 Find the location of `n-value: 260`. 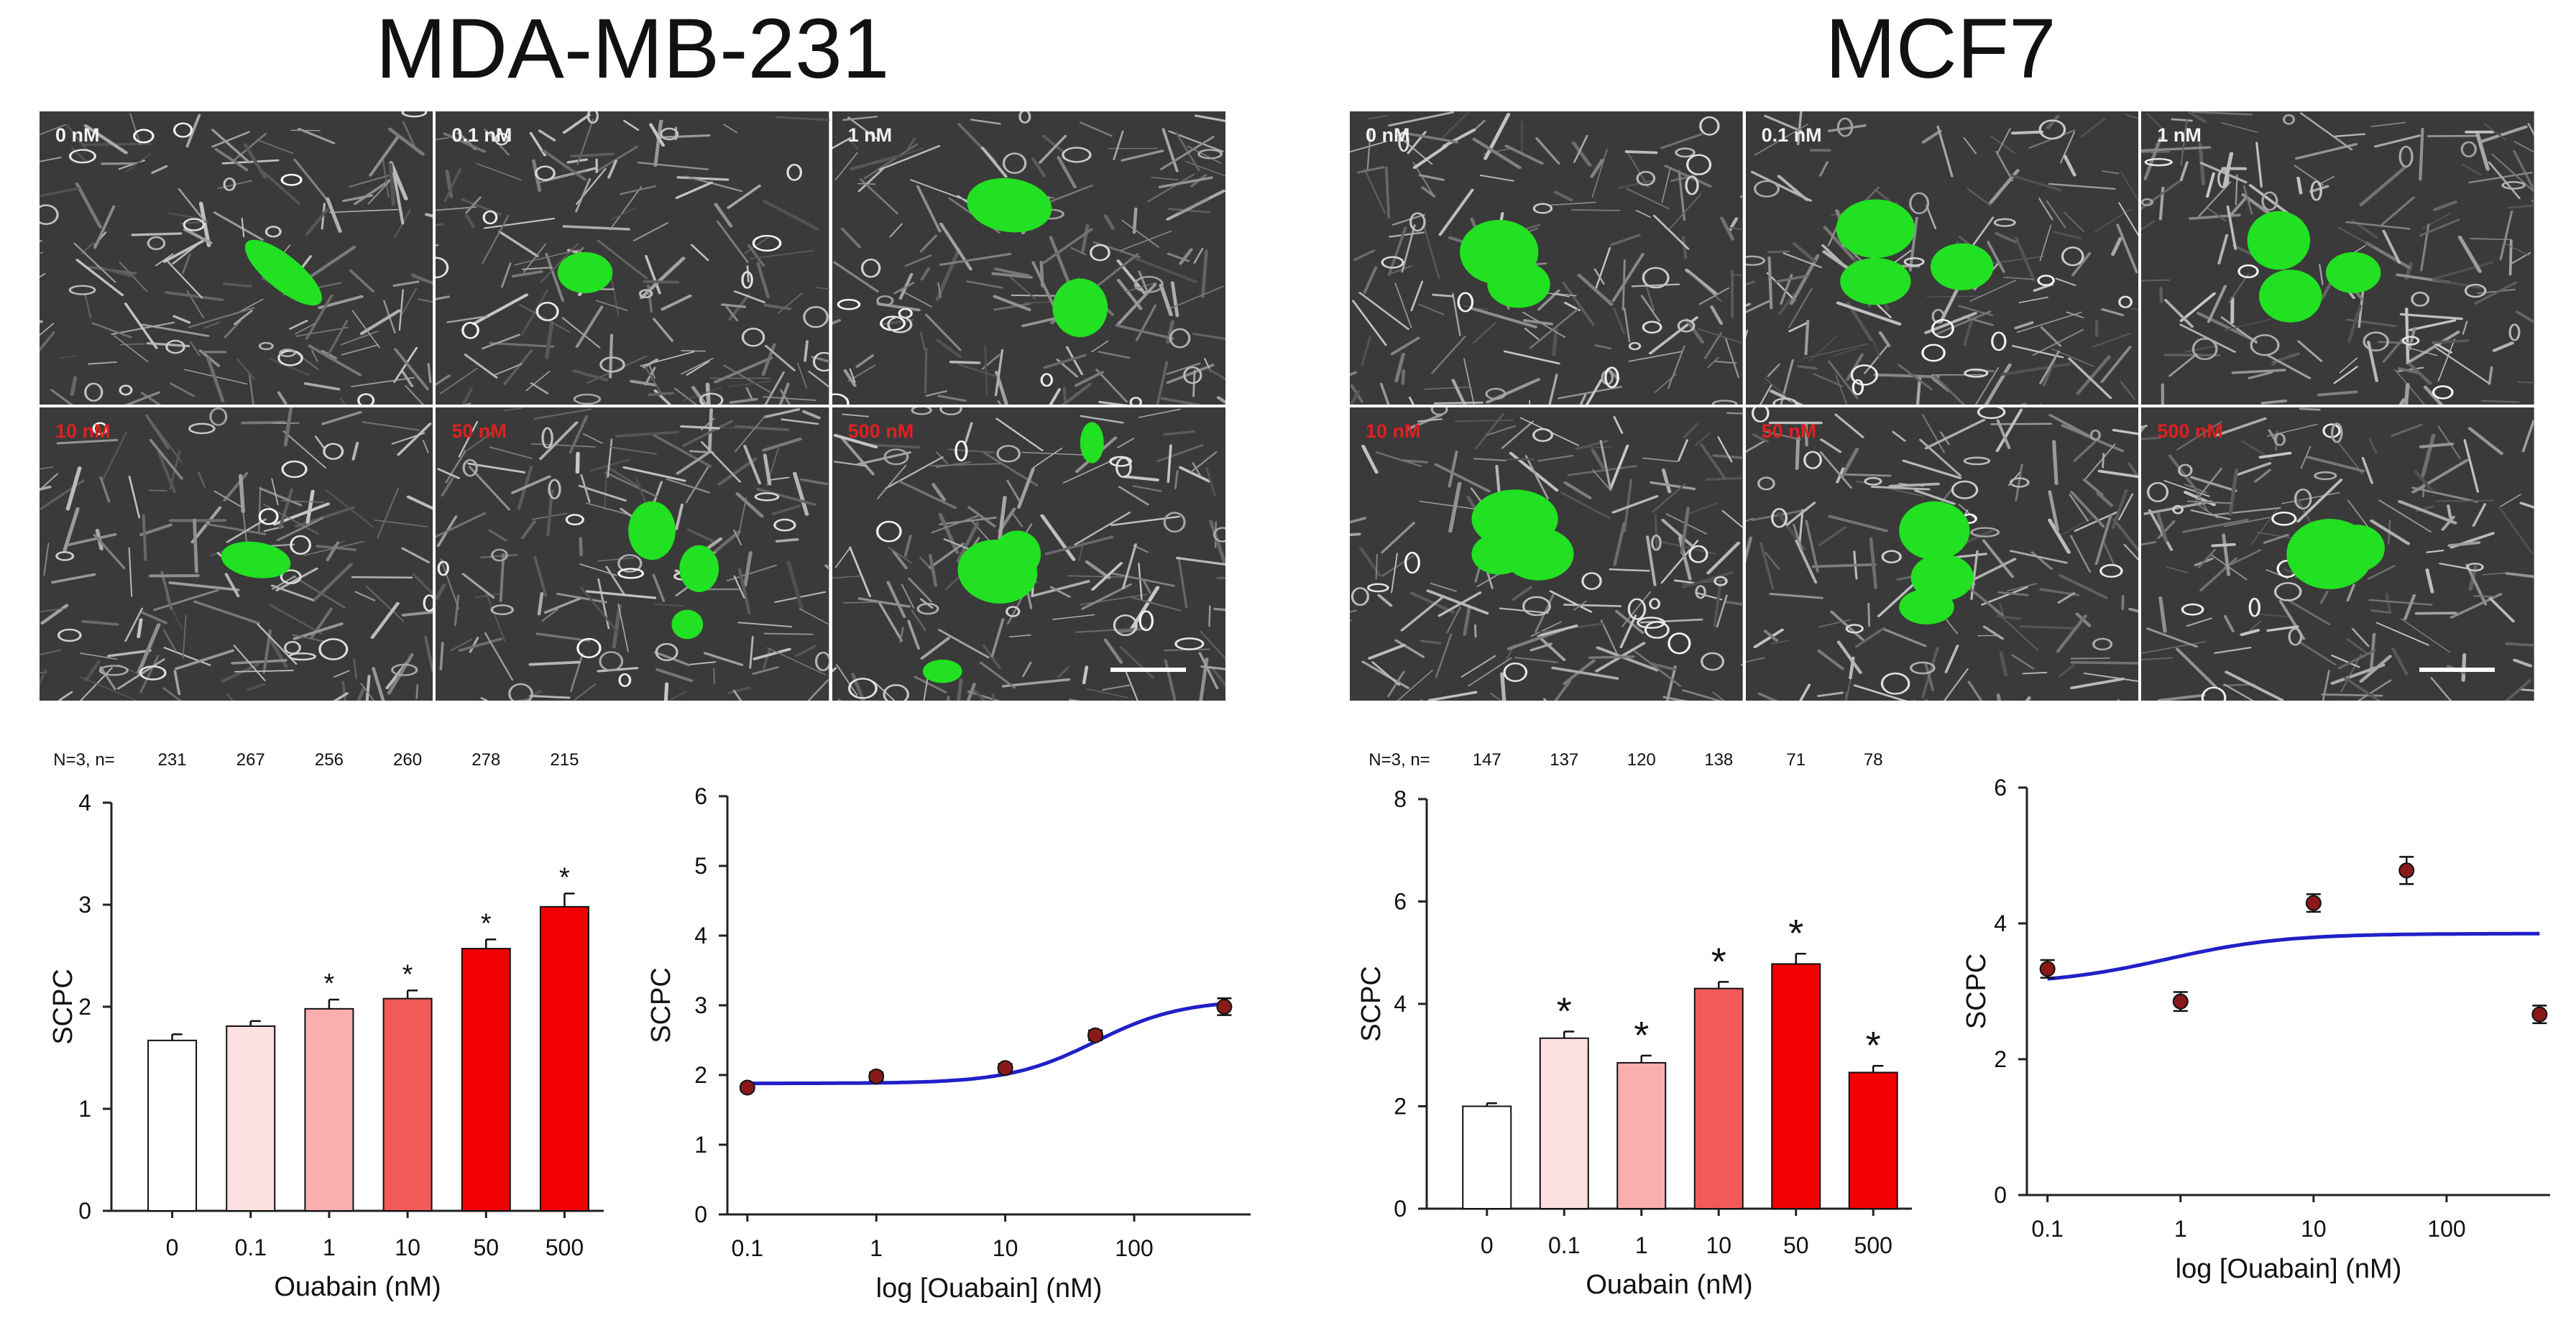

n-value: 260 is located at coordinates (407, 760).